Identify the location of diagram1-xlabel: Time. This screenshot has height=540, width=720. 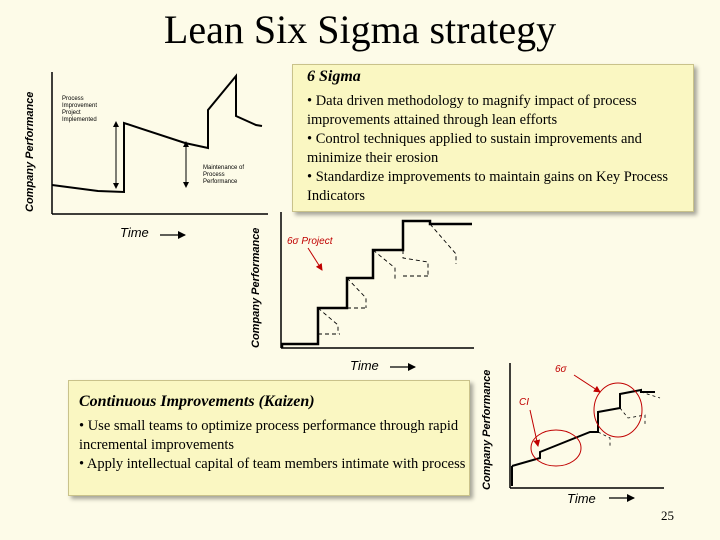
(134, 232).